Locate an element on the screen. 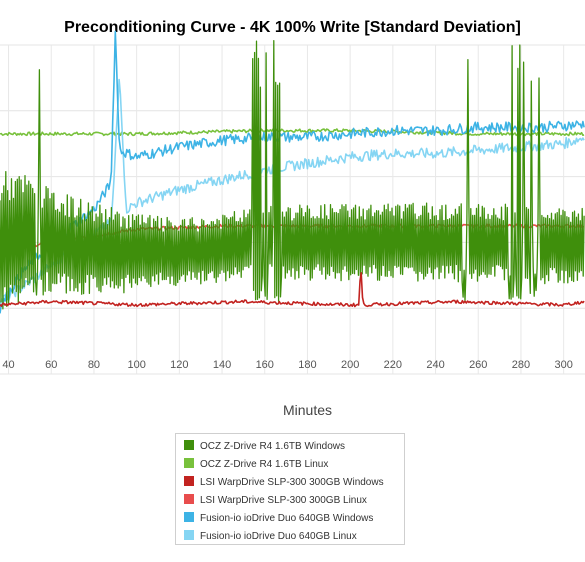  x-tick-label: 280 is located at coordinates (521, 365).